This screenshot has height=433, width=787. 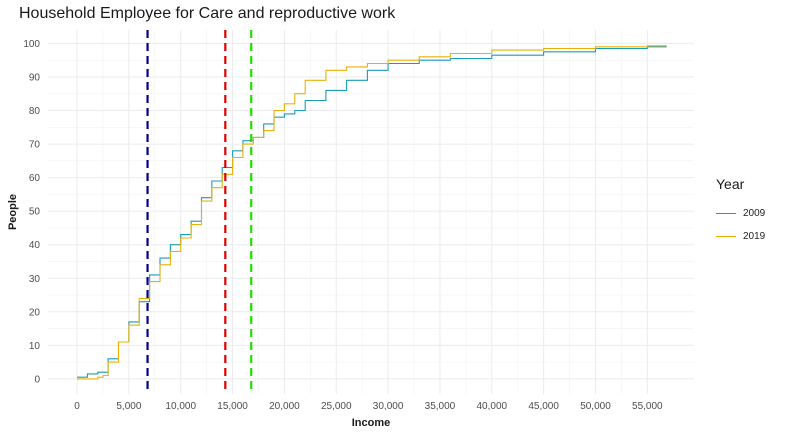 What do you see at coordinates (492, 406) in the screenshot?
I see `x-tick-label: 40,000` at bounding box center [492, 406].